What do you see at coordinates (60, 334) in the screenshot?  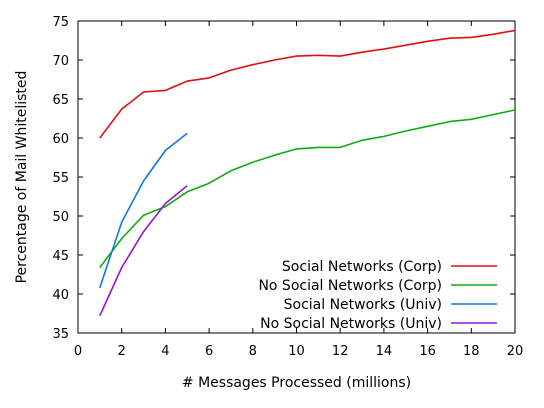 I see `y-tick-label: 35` at bounding box center [60, 334].